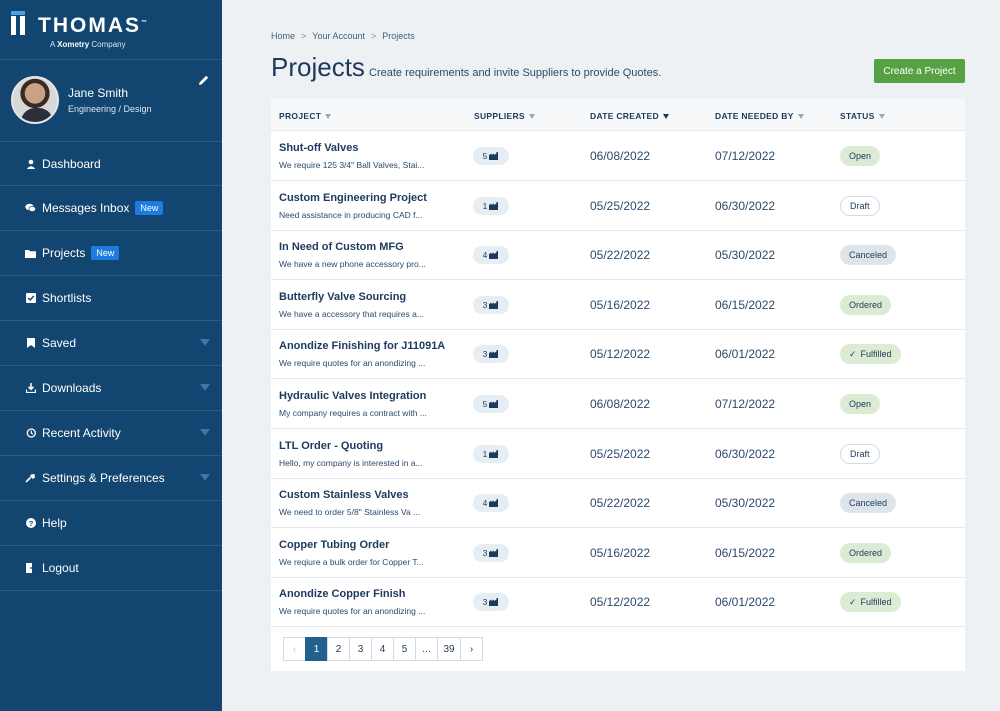  What do you see at coordinates (360, 649) in the screenshot?
I see `page-button: 3` at bounding box center [360, 649].